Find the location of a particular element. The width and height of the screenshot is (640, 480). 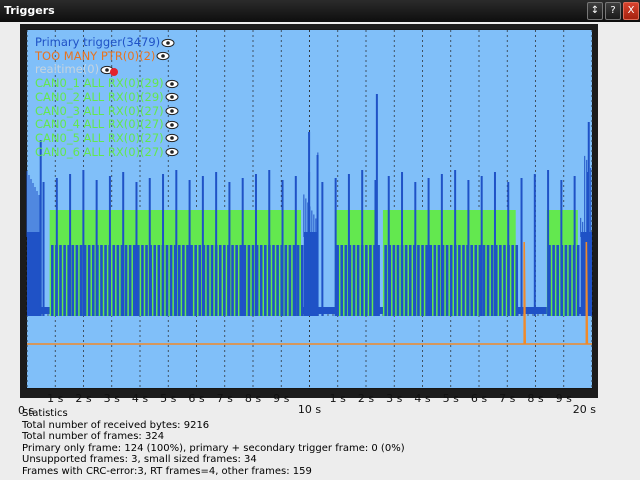

legend-item: TOO MANY PTR(0)(2) is located at coordinates (102, 56).